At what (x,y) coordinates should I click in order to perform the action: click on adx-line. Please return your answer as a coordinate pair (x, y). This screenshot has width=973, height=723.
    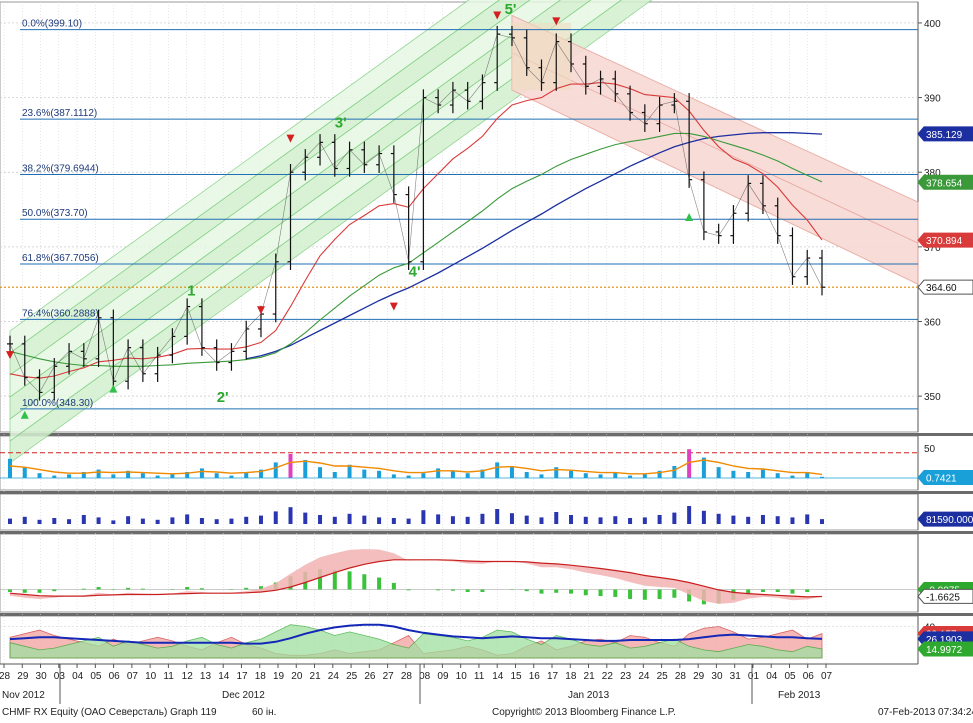
    Looking at the image, I should click on (416, 634).